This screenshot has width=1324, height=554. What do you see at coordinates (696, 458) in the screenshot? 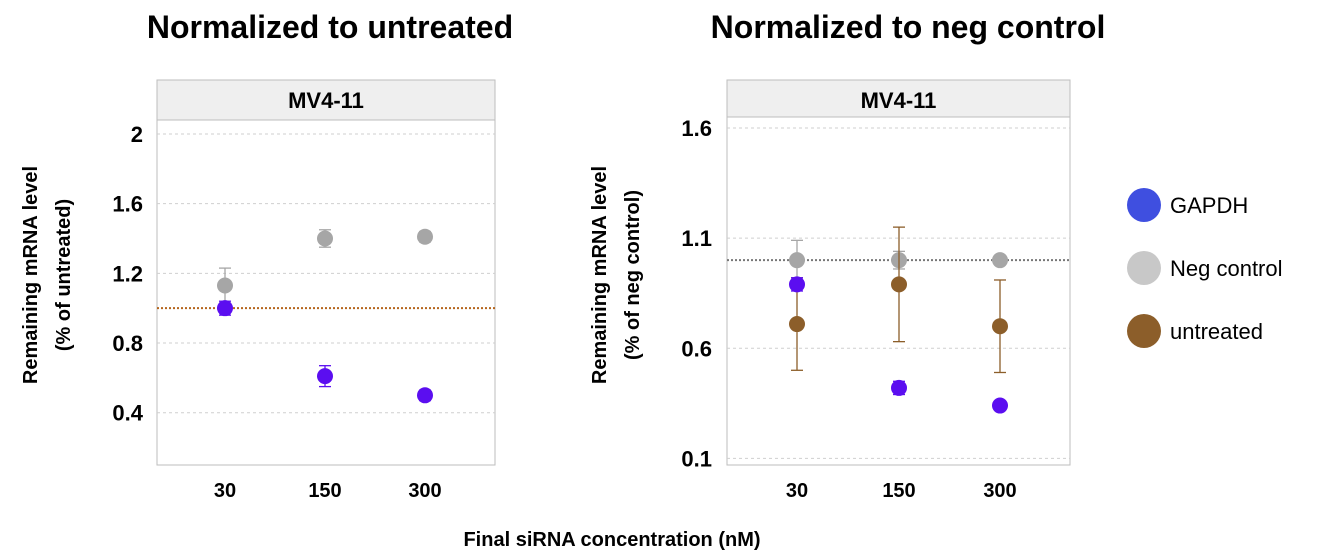
I see `right-y-tick-label: 0.1` at bounding box center [696, 458].